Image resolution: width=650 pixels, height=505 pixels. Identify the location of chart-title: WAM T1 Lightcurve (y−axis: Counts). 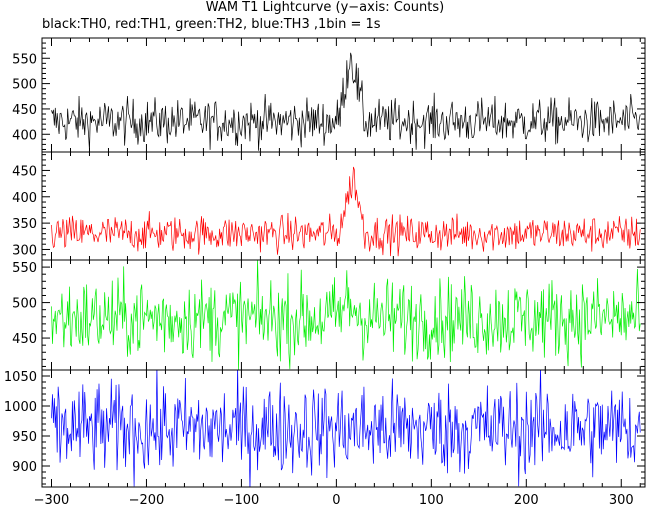
(325, 7).